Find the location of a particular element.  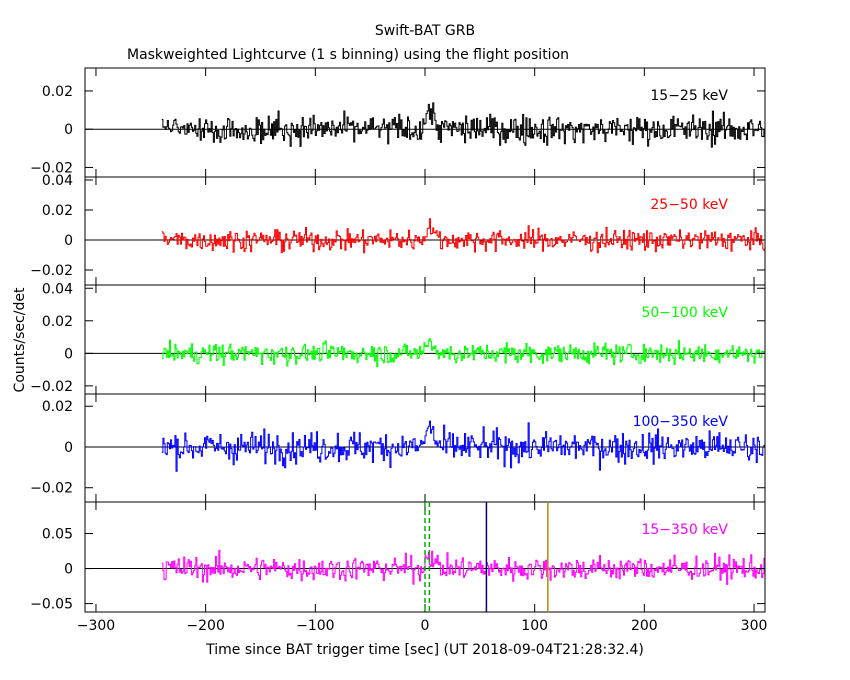

panel-2: −0.02 0 0.02 0.04 50−100 keV is located at coordinates (398, 338).